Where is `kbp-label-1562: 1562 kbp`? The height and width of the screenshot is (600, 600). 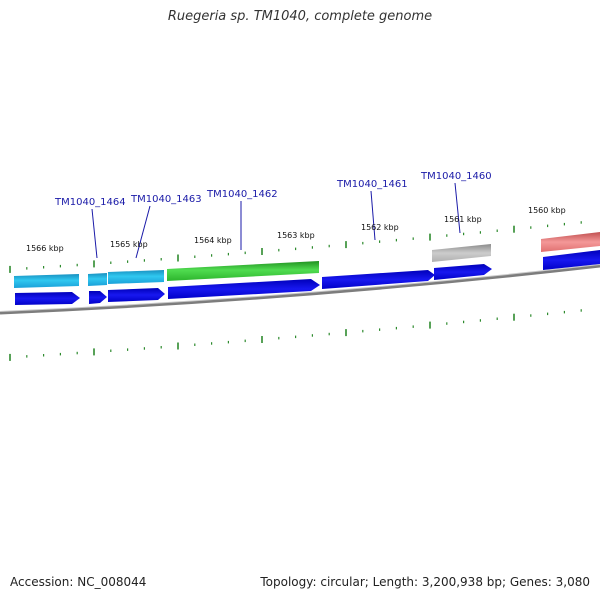 kbp-label-1562: 1562 kbp is located at coordinates (380, 227).